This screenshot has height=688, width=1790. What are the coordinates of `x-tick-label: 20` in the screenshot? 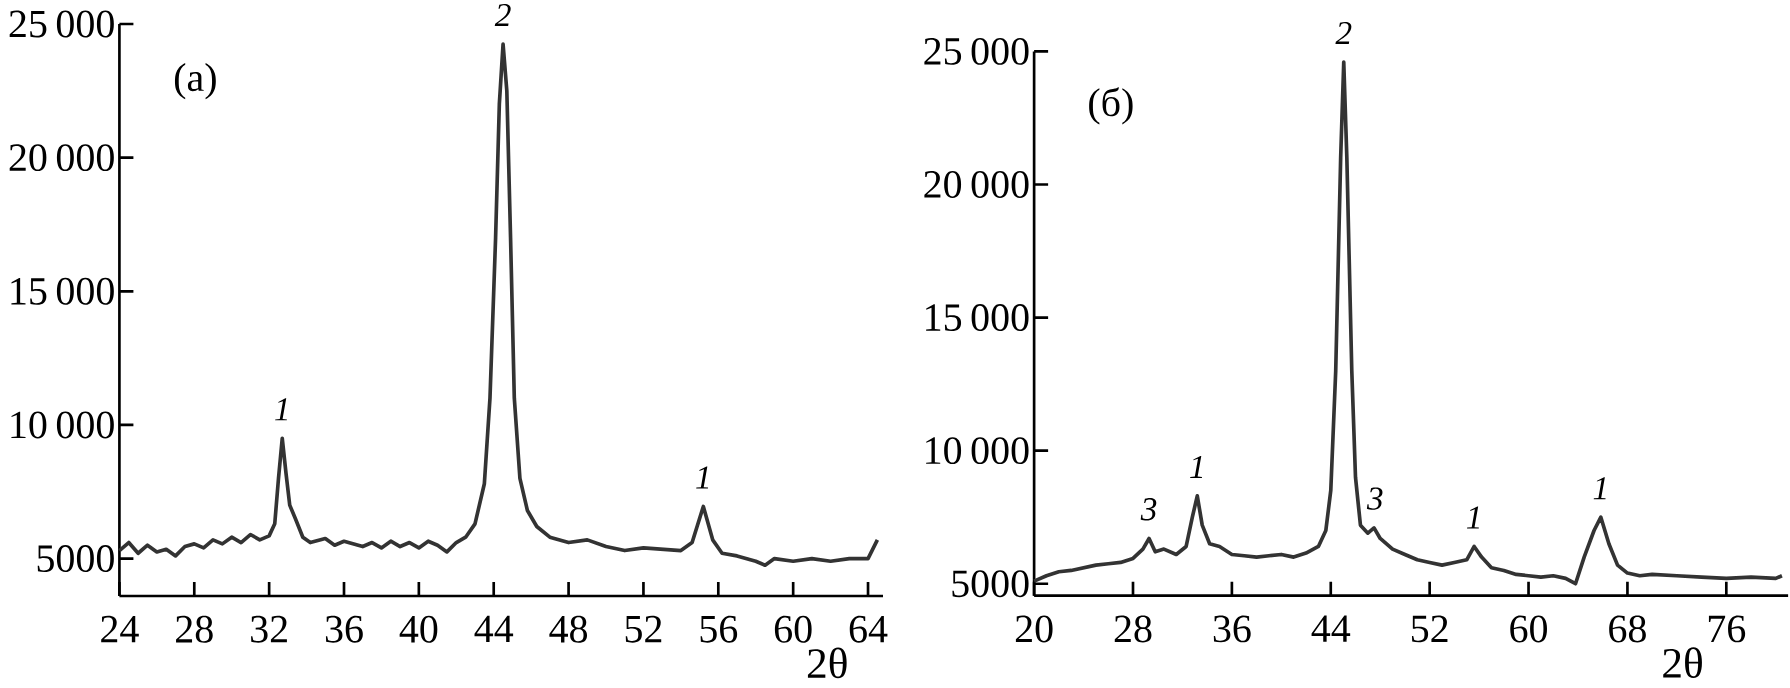 It's located at (1034, 629).